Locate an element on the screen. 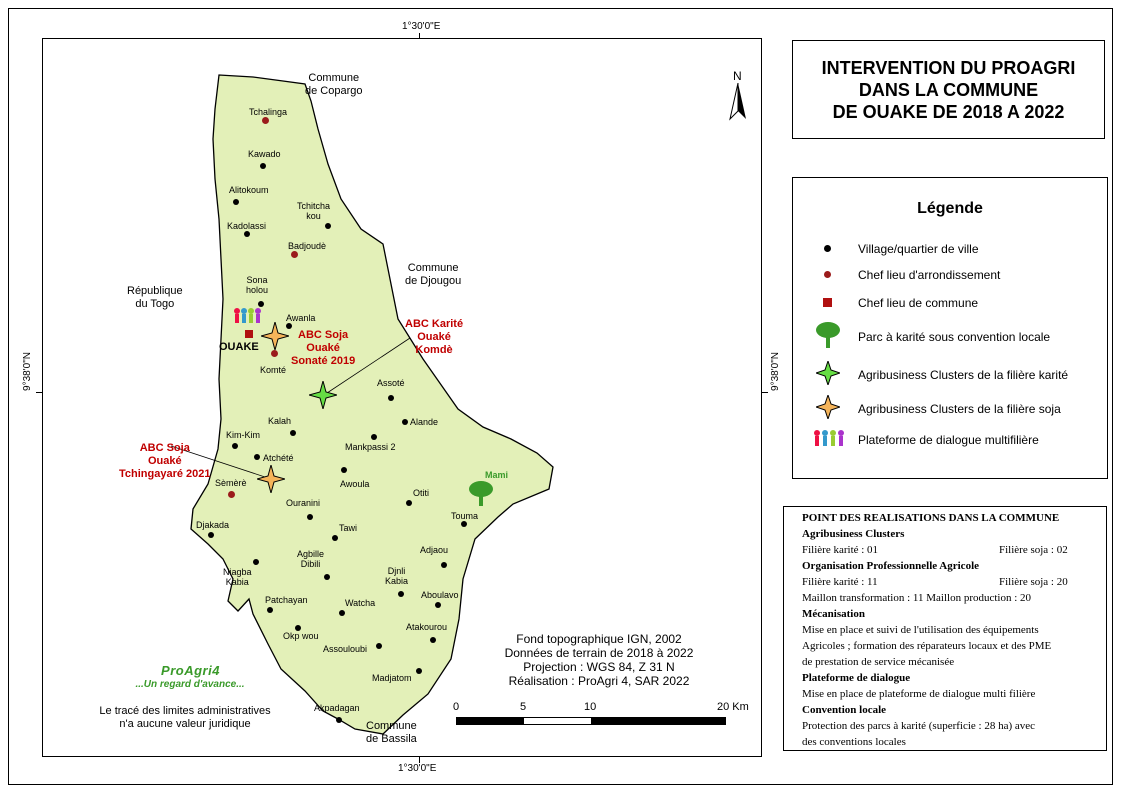 The height and width of the screenshot is (794, 1123). op-row: Filière karité : 11 Filière soja : 20 is located at coordinates (954, 582).